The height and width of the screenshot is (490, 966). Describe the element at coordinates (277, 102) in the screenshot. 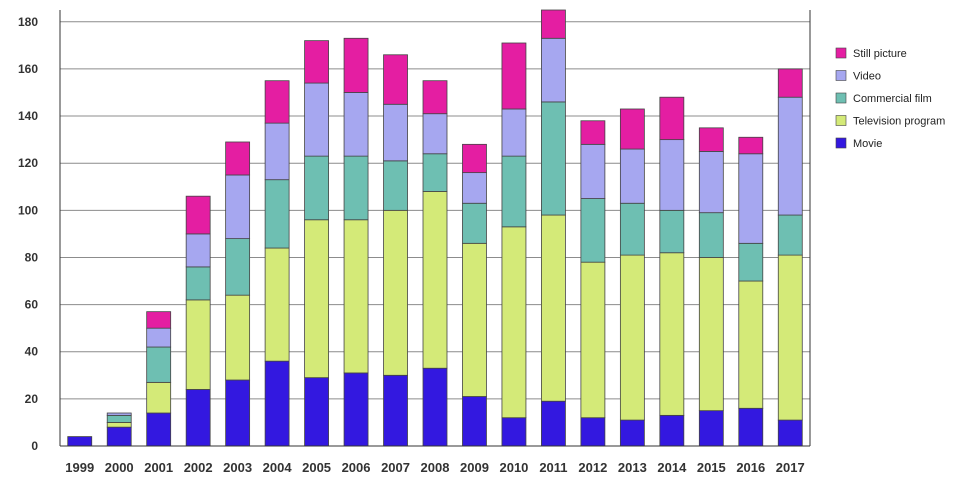

I see `bar-still-picture-2004` at that location.